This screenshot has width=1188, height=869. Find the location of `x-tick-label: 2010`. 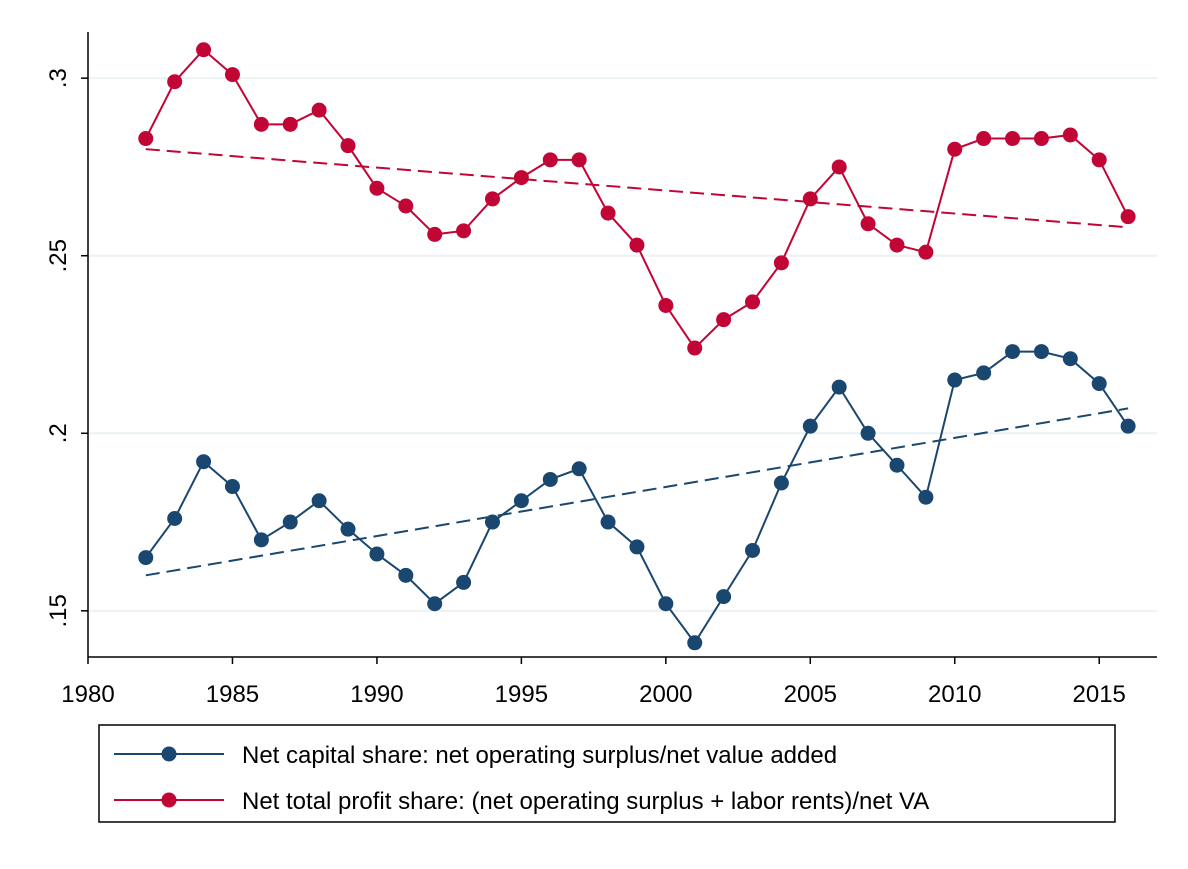

x-tick-label: 2010 is located at coordinates (954, 694).